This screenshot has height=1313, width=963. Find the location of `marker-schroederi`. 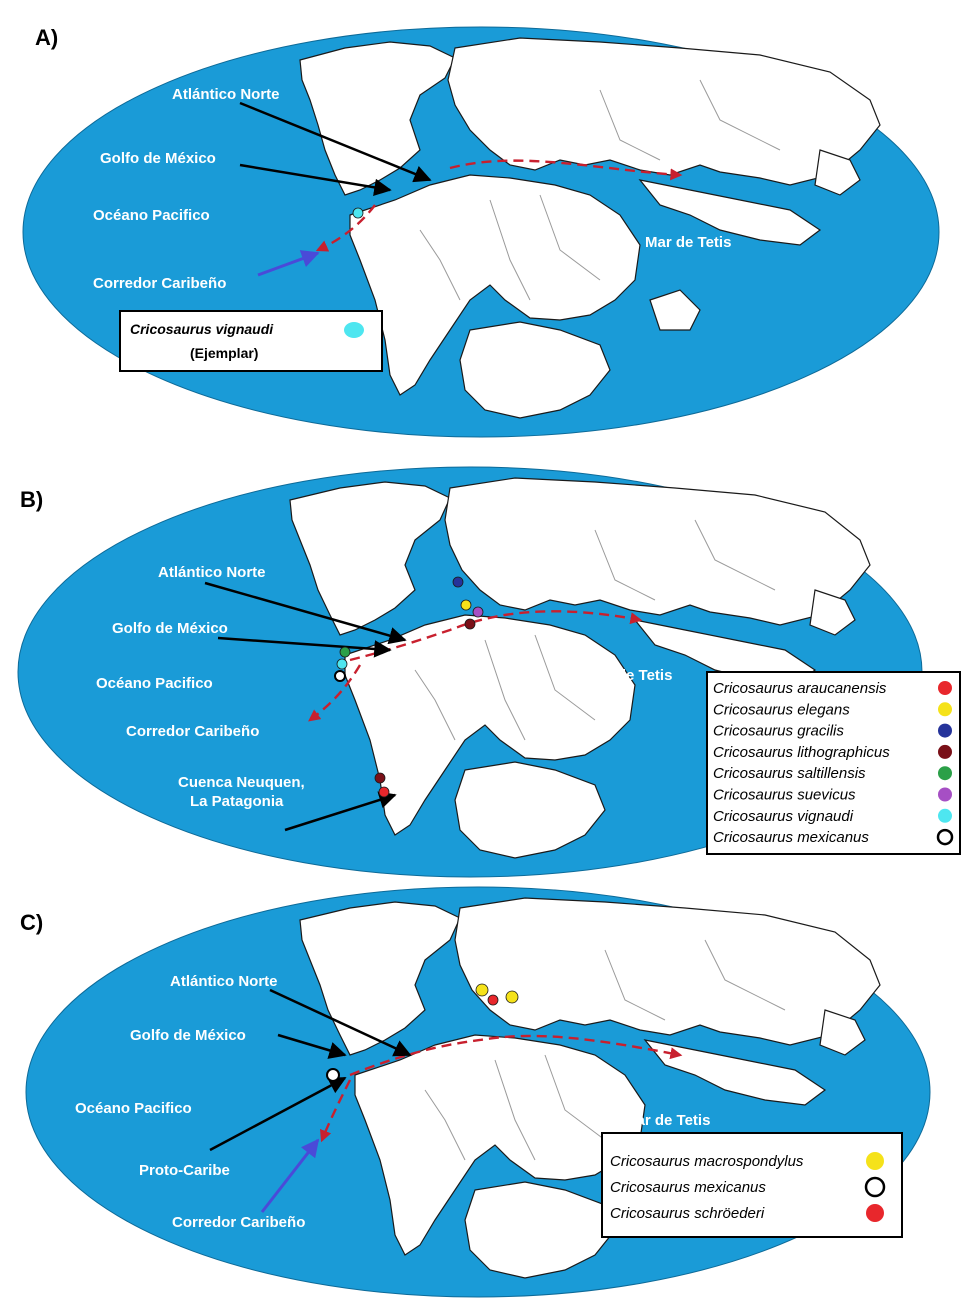

marker-schroederi is located at coordinates (493, 1000).